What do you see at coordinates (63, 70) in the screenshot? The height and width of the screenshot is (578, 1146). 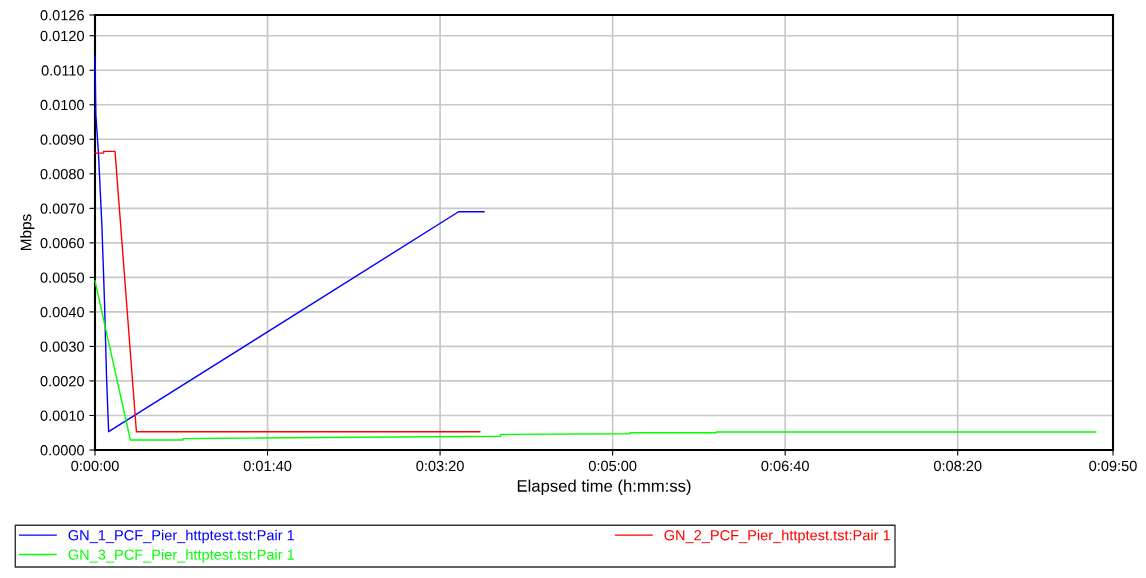 I see `y-tick-label: 0.0110` at bounding box center [63, 70].